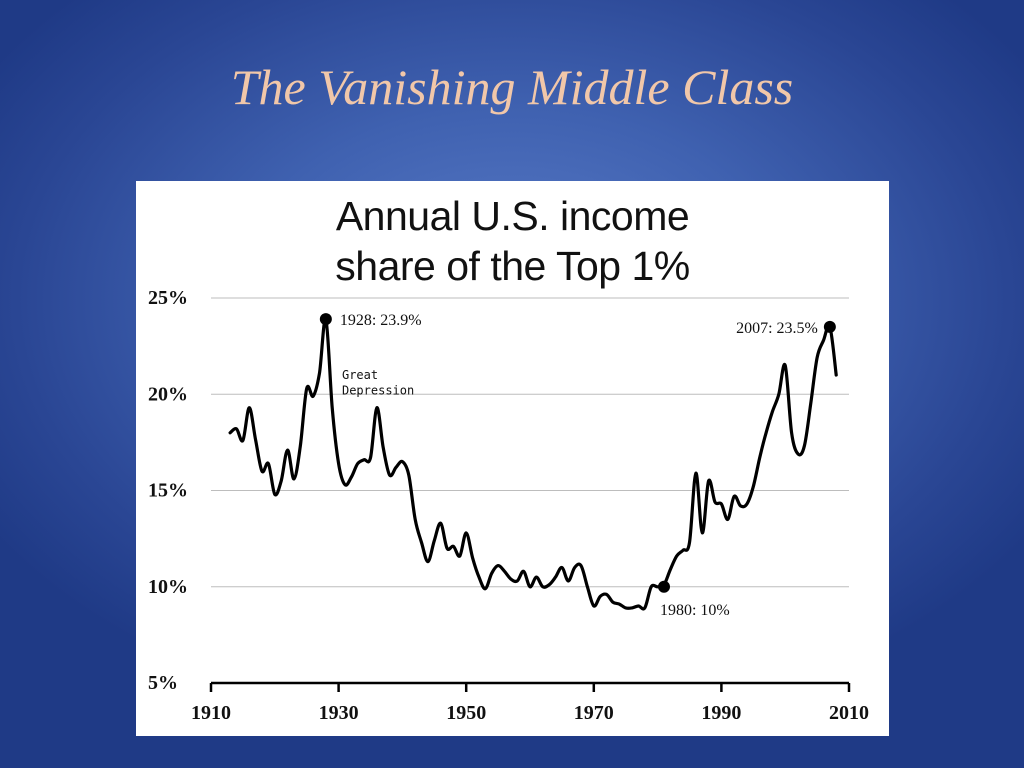  Describe the element at coordinates (512, 266) in the screenshot. I see `chart-title-line-2: share of the Top 1%` at that location.